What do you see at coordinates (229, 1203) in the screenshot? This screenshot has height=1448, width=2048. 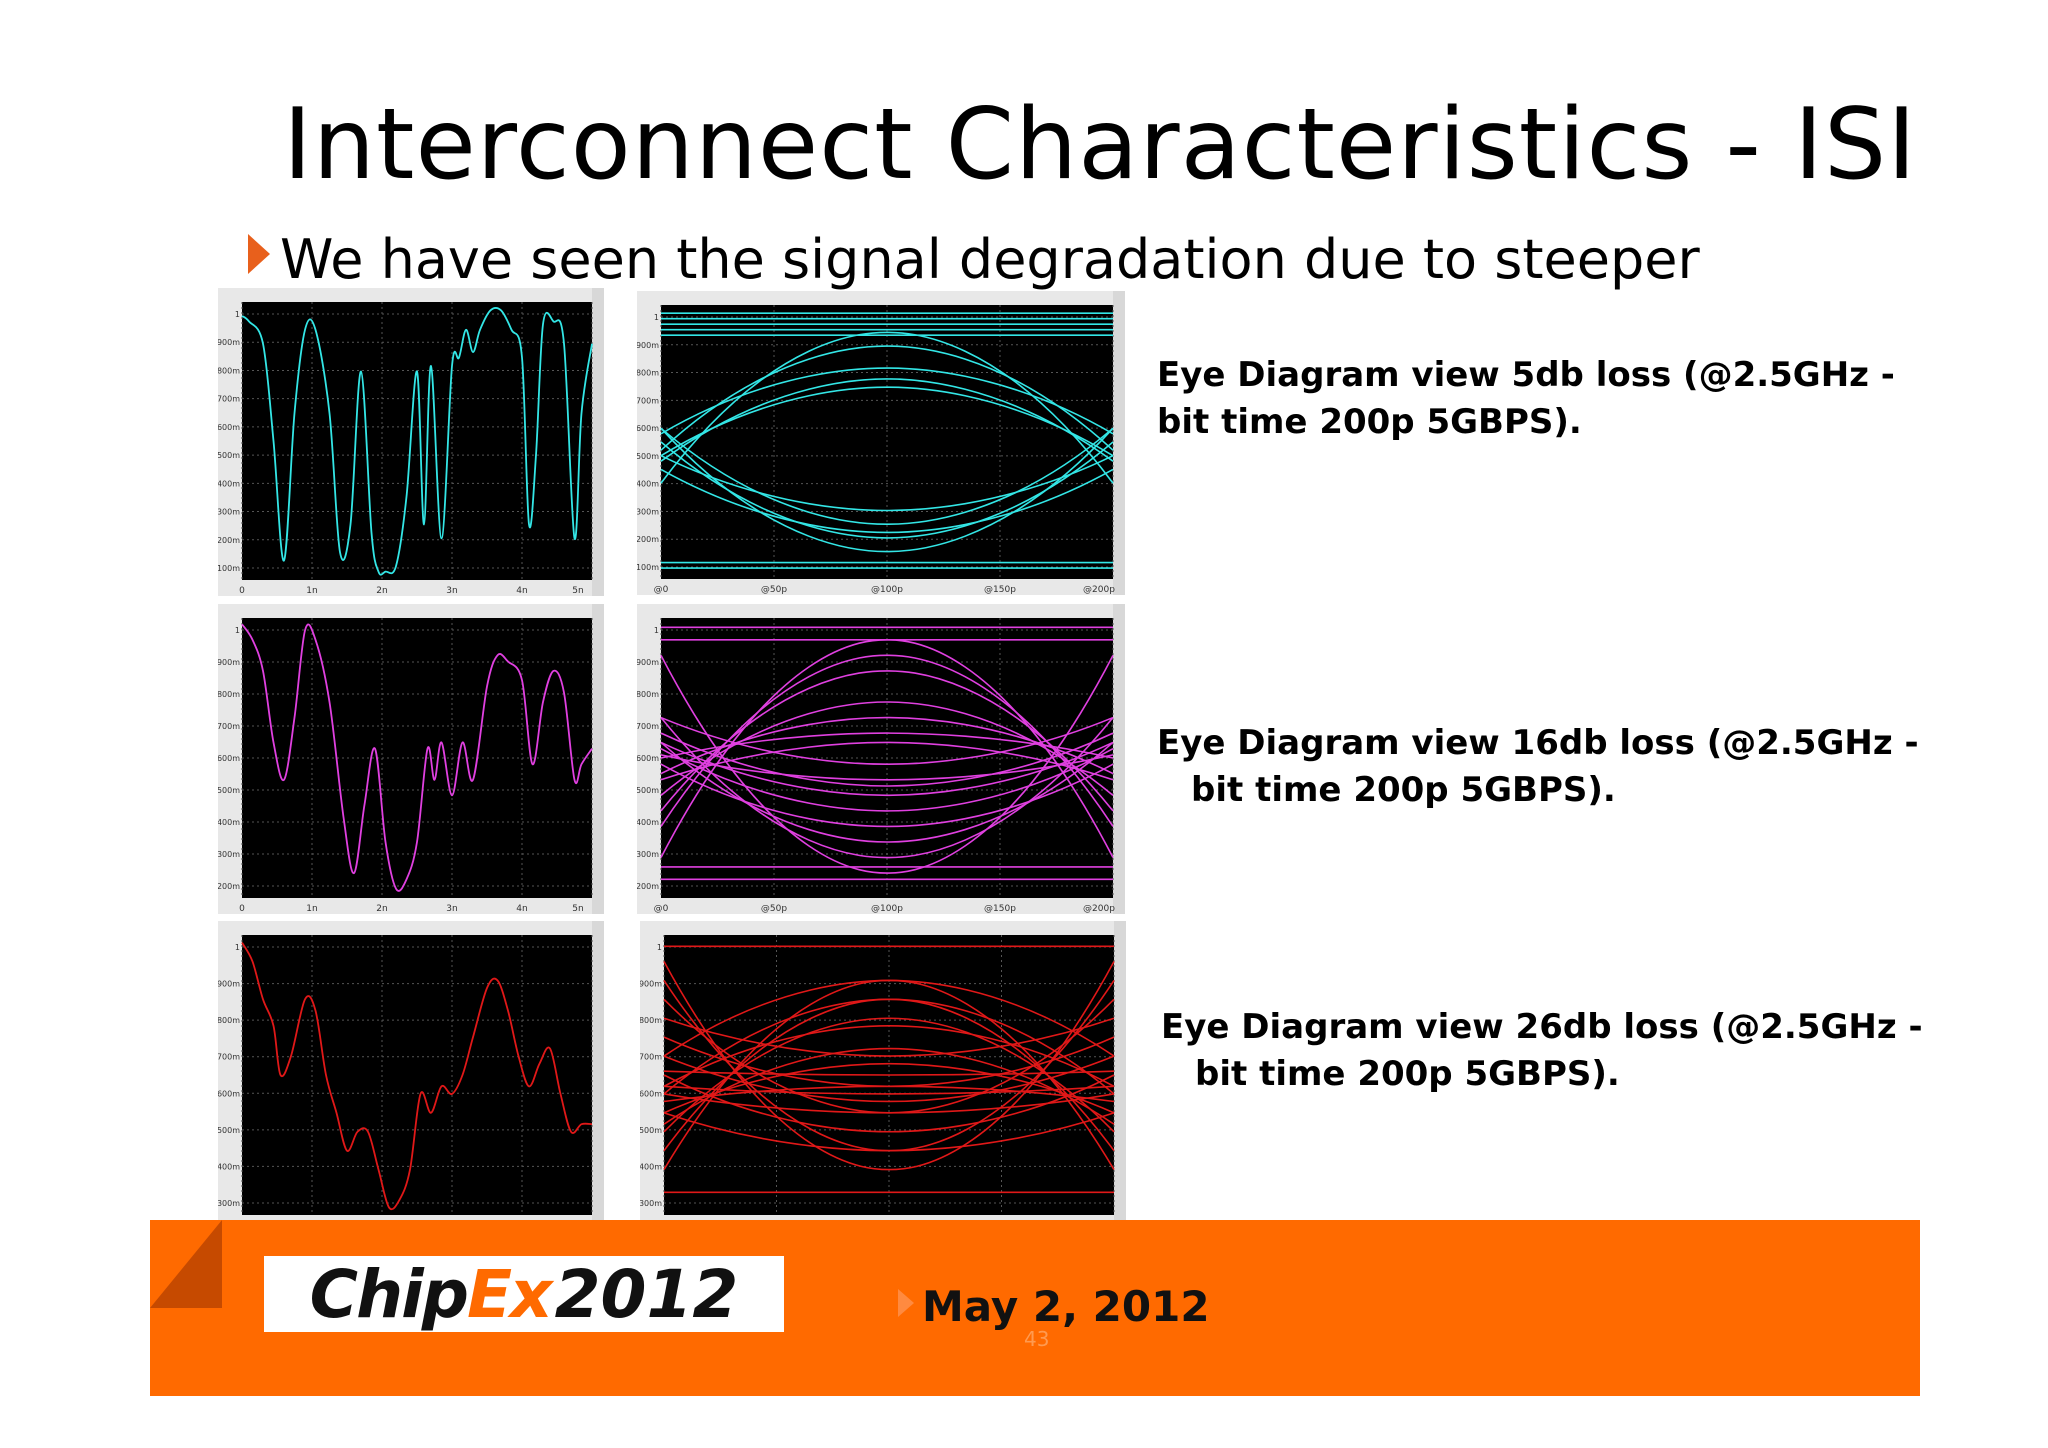 I see `chart2-ytick-label: 300m` at bounding box center [229, 1203].